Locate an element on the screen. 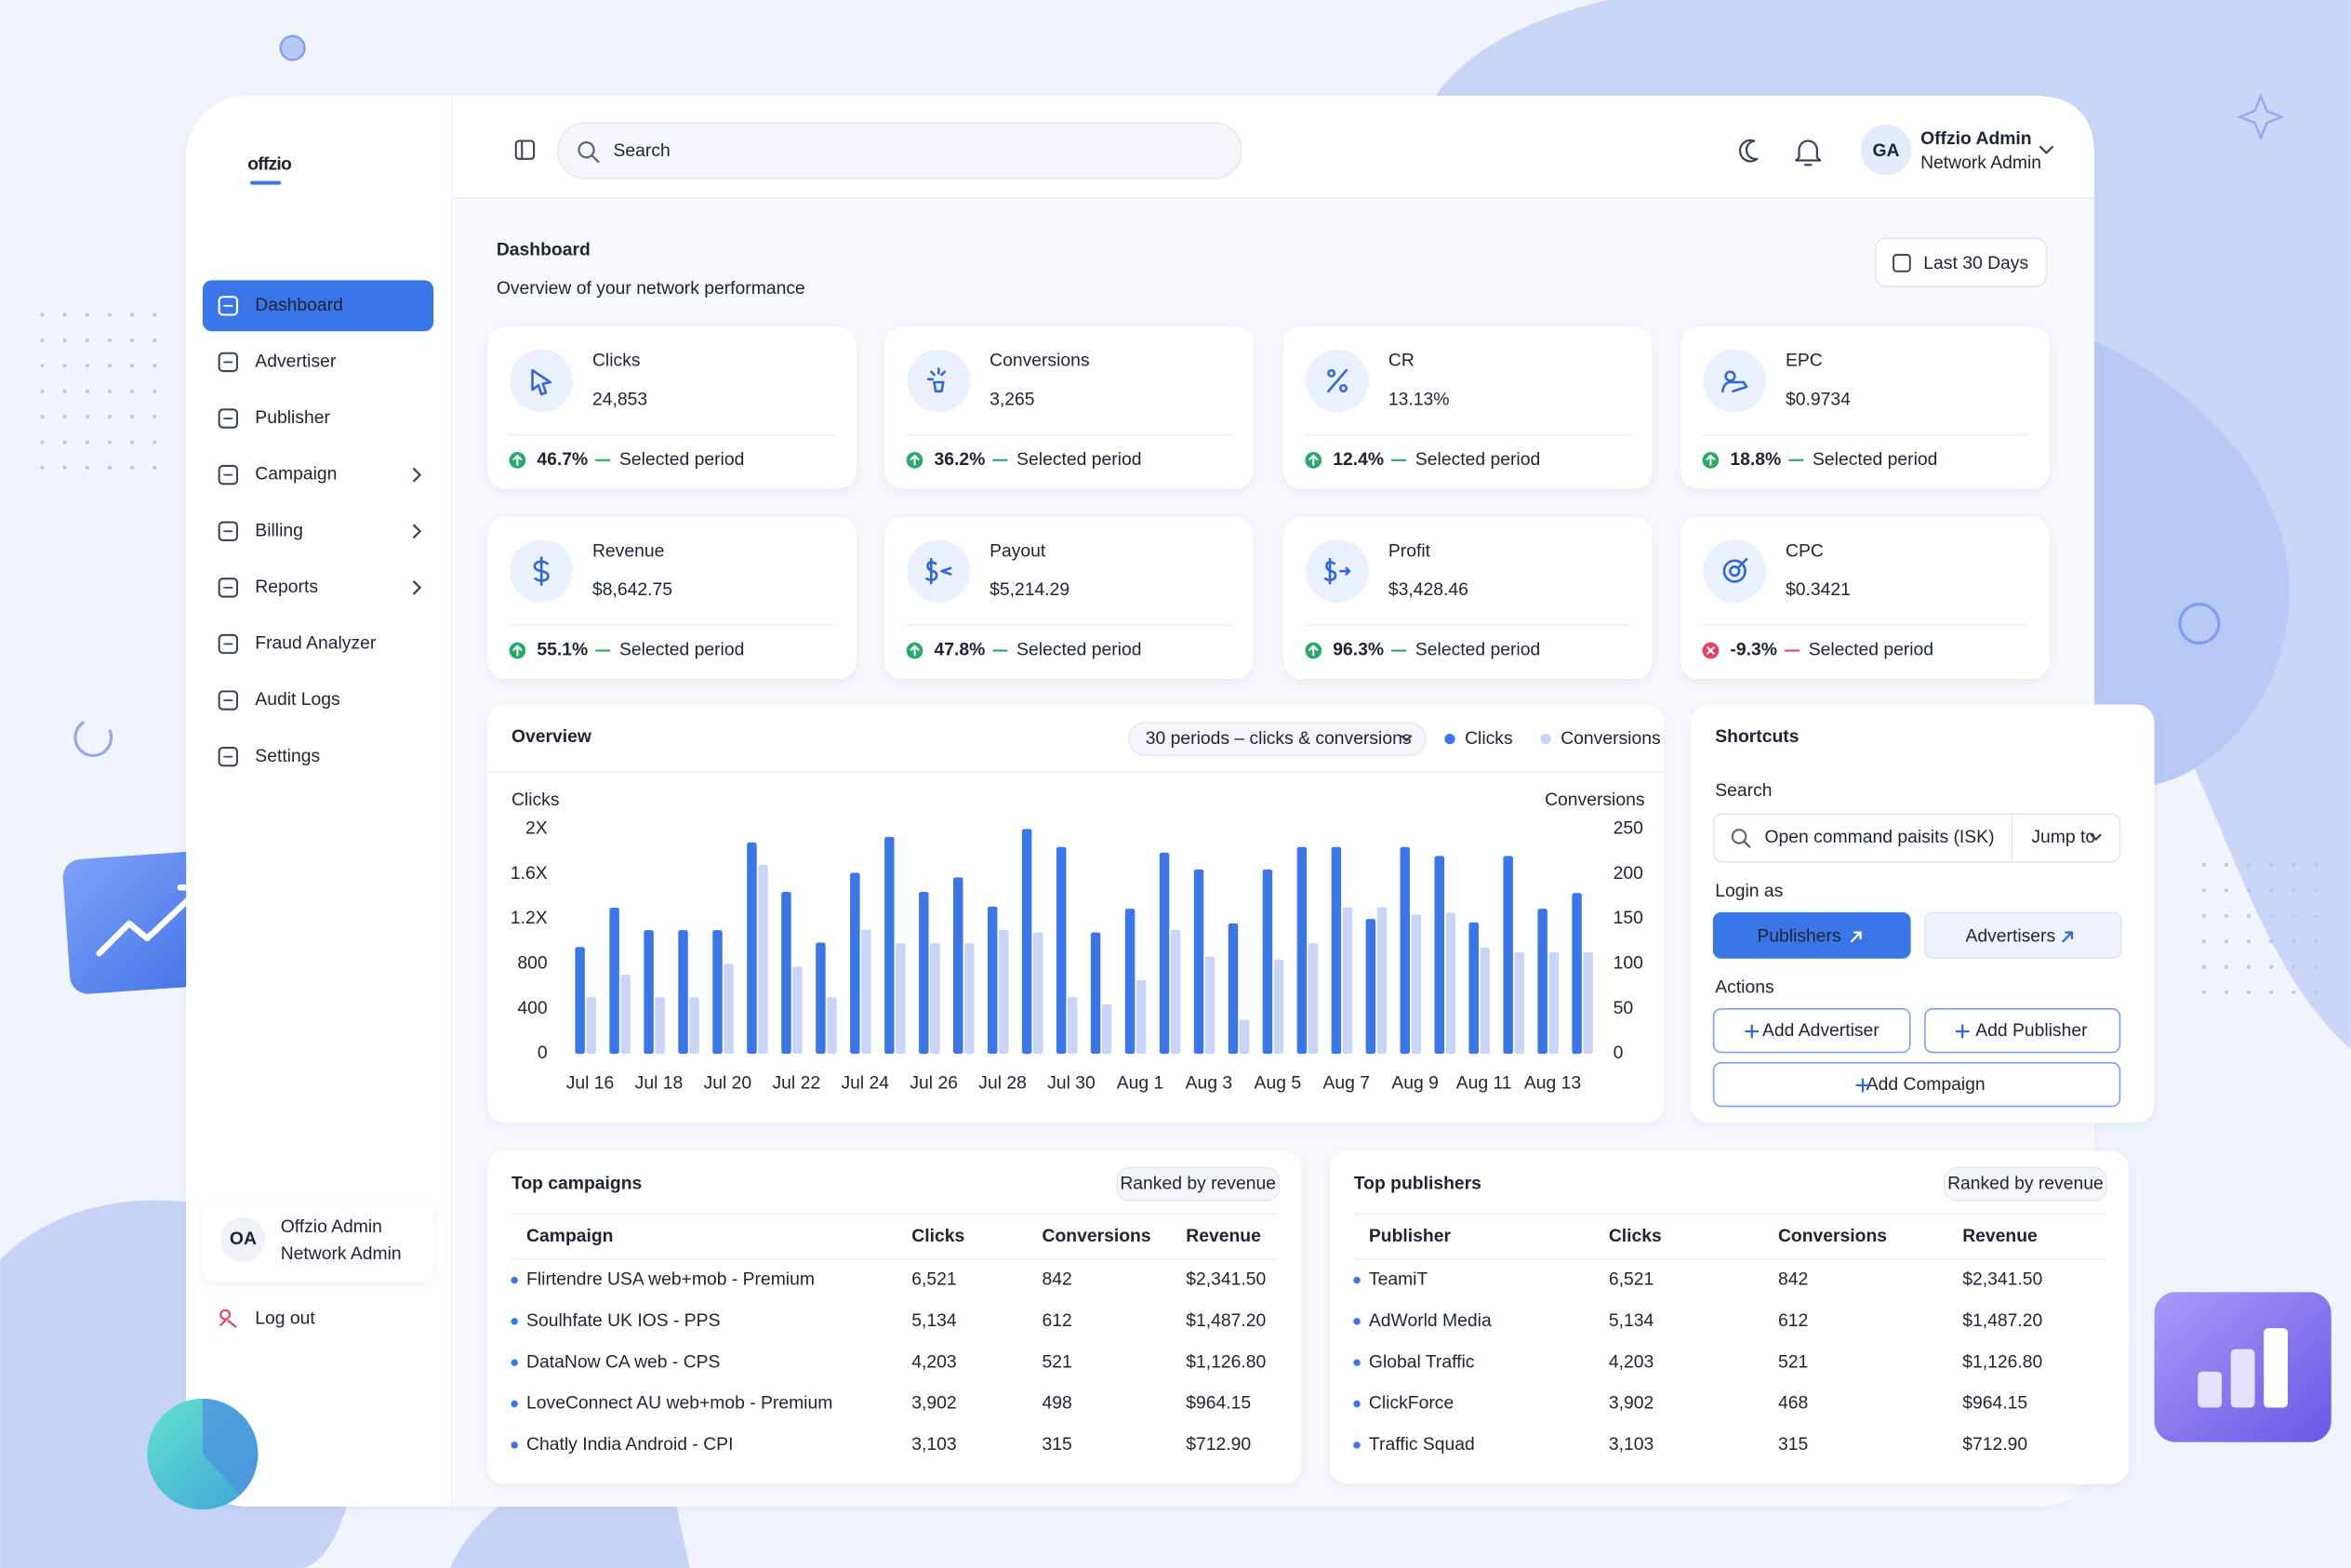 This screenshot has width=2351, height=1568. kpi-label: Conversions is located at coordinates (1039, 361).